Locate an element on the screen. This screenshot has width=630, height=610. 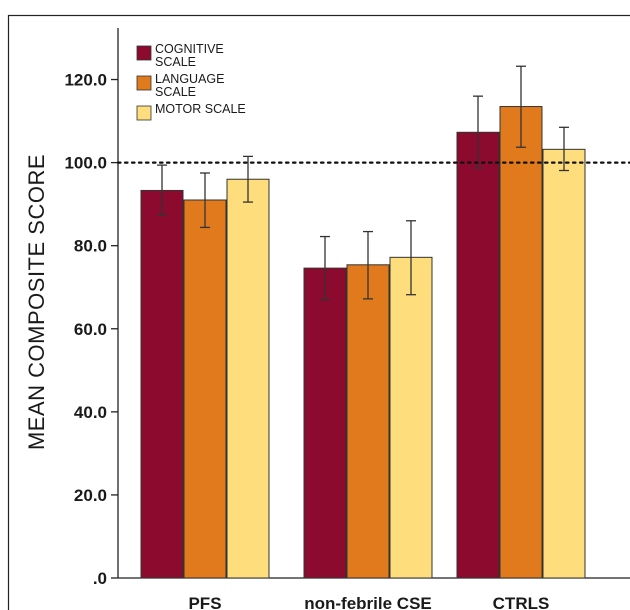
x-category-label: non-febrile CSE is located at coordinates (368, 602).